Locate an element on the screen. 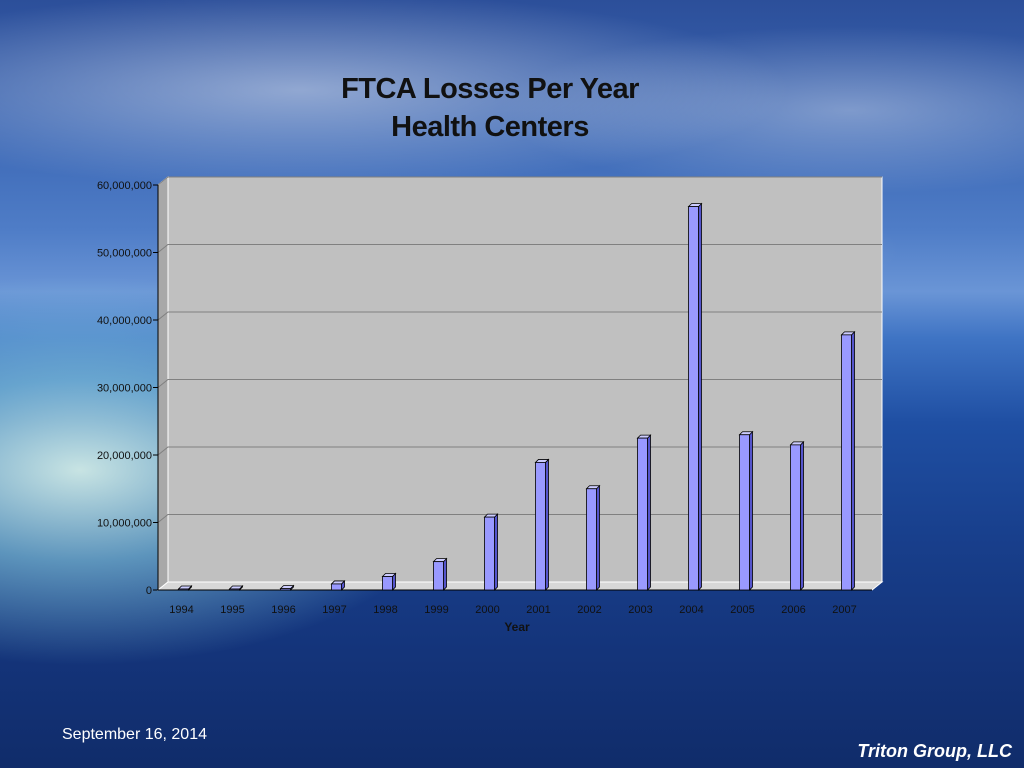  x-tick-label: 2003 is located at coordinates (640, 610).